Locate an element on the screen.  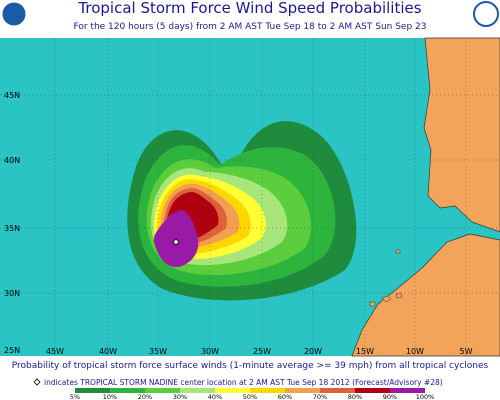
longitude-label: 30W is located at coordinates (210, 351).